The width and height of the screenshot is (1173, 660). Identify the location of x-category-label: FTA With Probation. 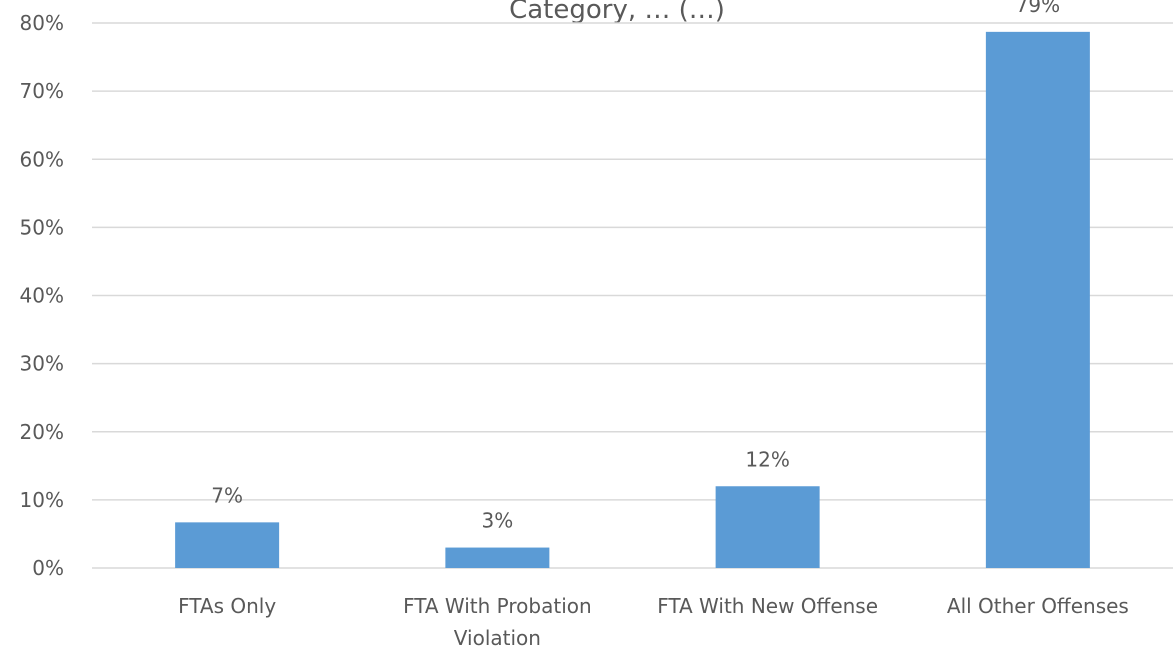
(497, 606).